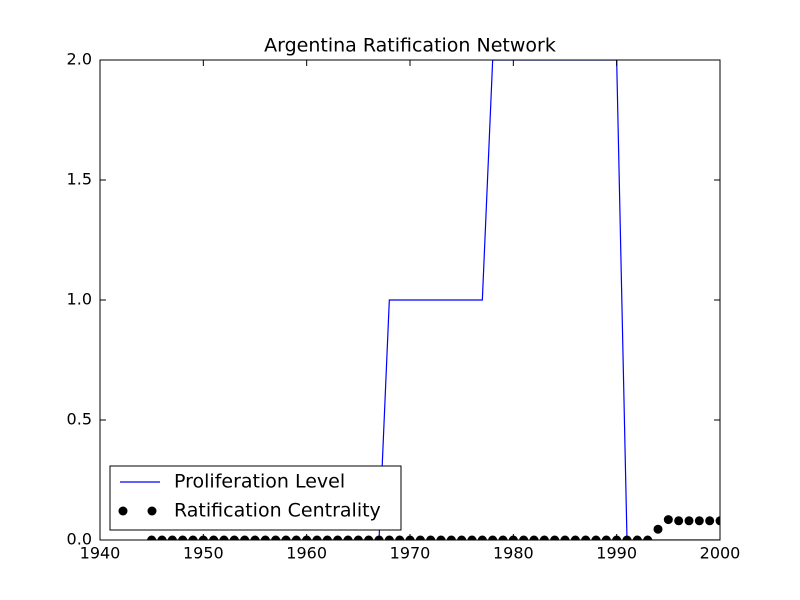  What do you see at coordinates (79, 419) in the screenshot?
I see `y-tick-label: 0.5` at bounding box center [79, 419].